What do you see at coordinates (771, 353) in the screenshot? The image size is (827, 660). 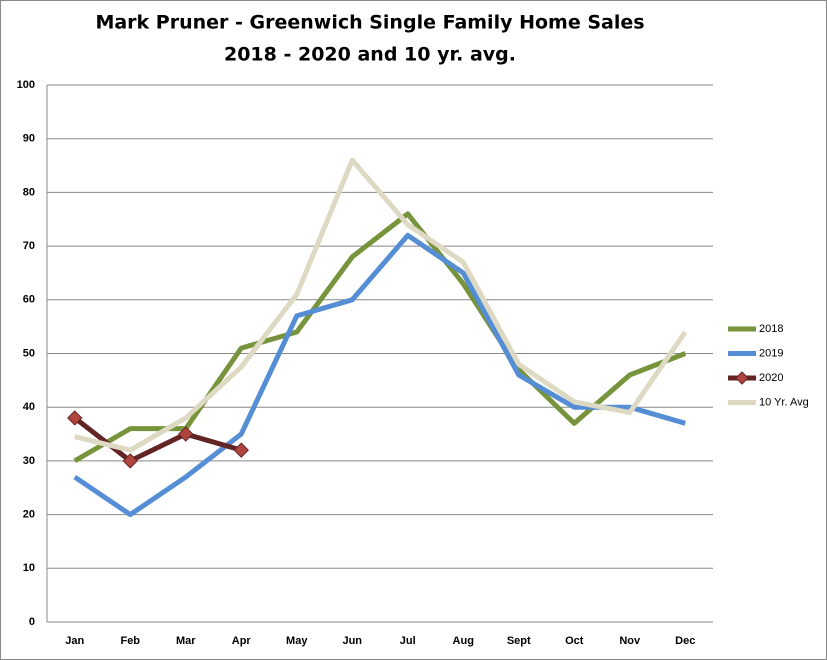 I see `legend-label: 2019` at bounding box center [771, 353].